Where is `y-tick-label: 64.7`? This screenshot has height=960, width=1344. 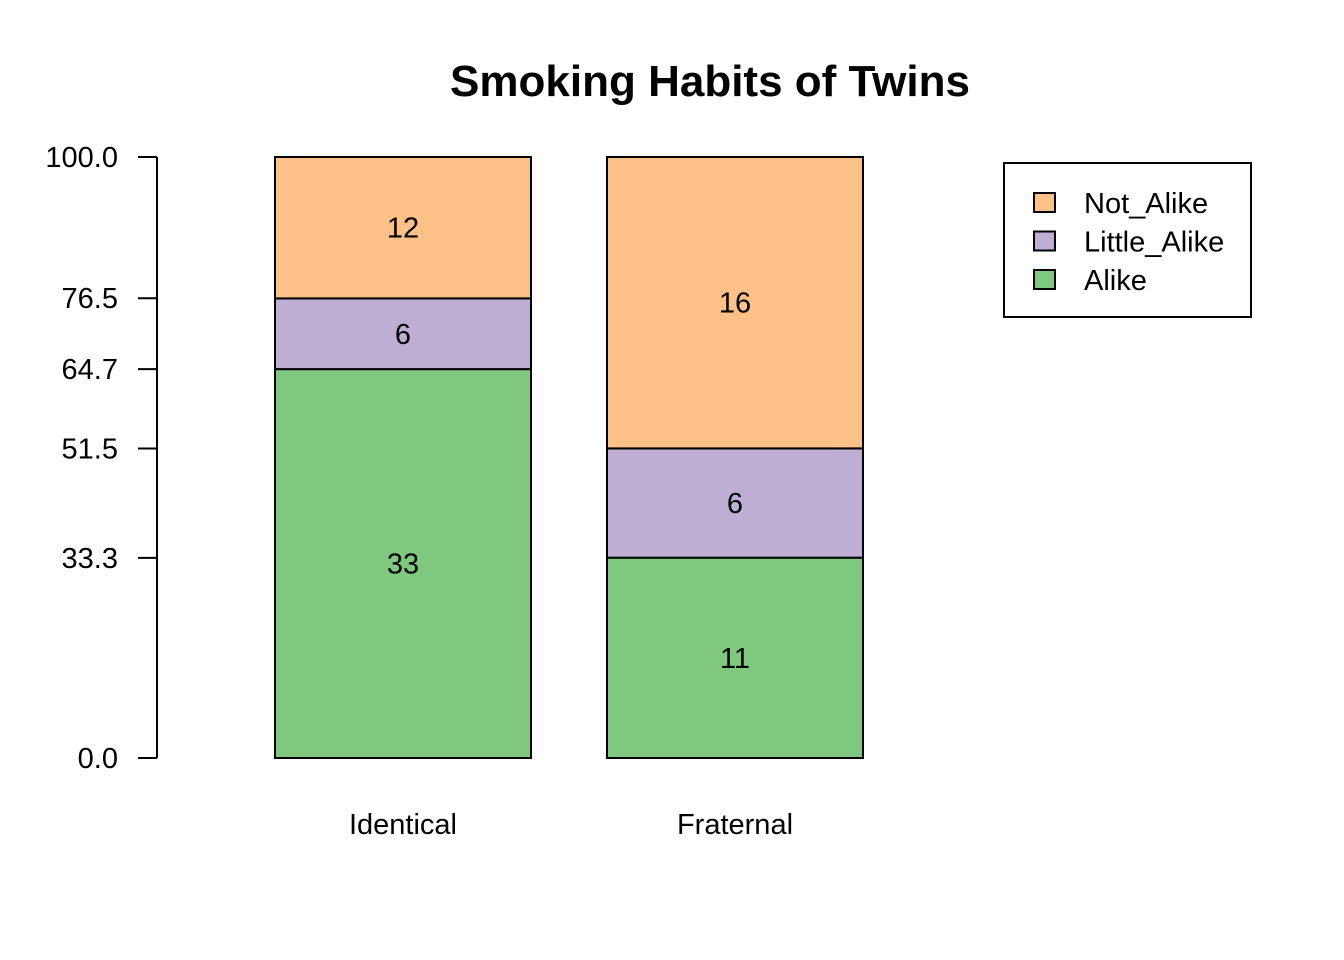 y-tick-label: 64.7 is located at coordinates (90, 370).